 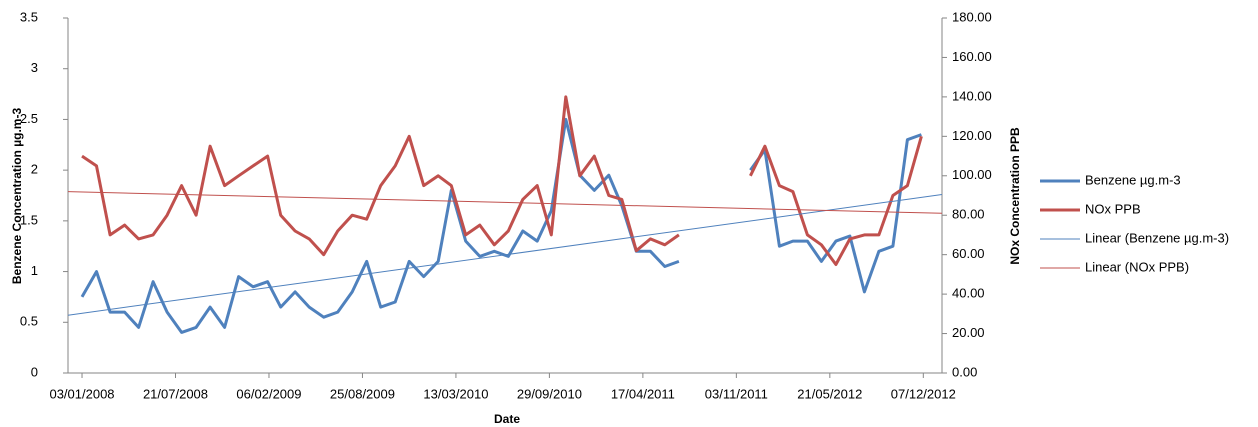 What do you see at coordinates (549, 393) in the screenshot?
I see `x-tick-label: 29/09/2010` at bounding box center [549, 393].